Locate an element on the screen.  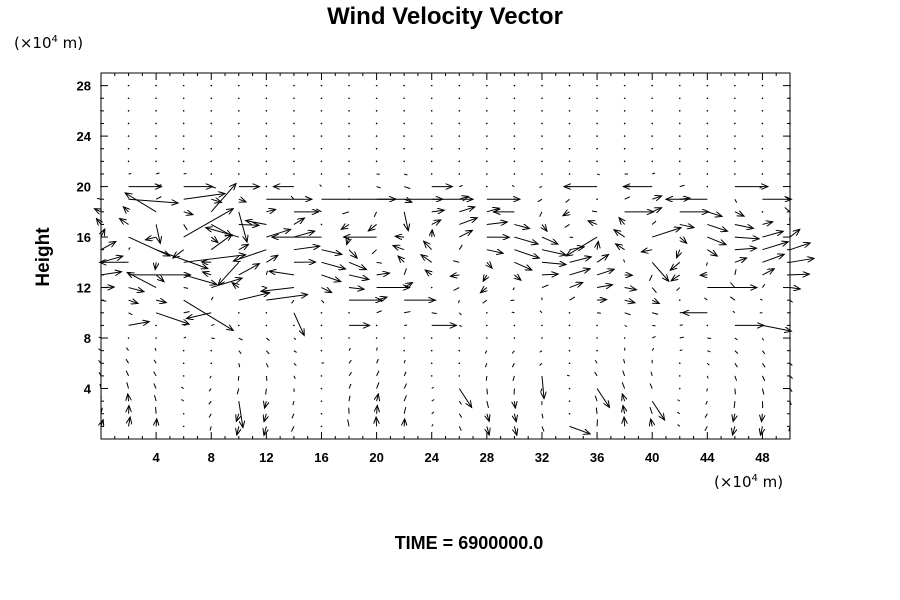
time-label: TIME = 6900000.0 is located at coordinates (469, 543).